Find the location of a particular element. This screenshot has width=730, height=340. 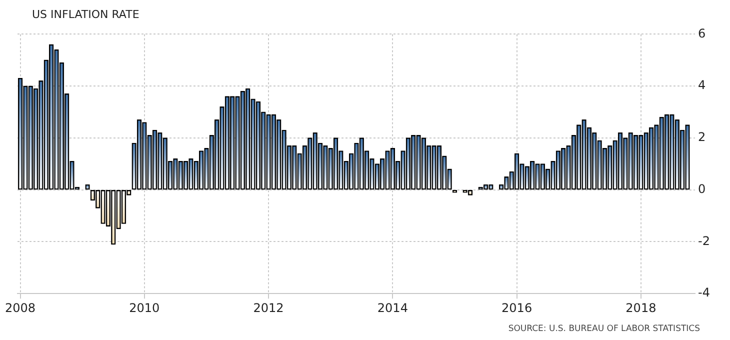

y-tick-label: 0 is located at coordinates (702, 189).